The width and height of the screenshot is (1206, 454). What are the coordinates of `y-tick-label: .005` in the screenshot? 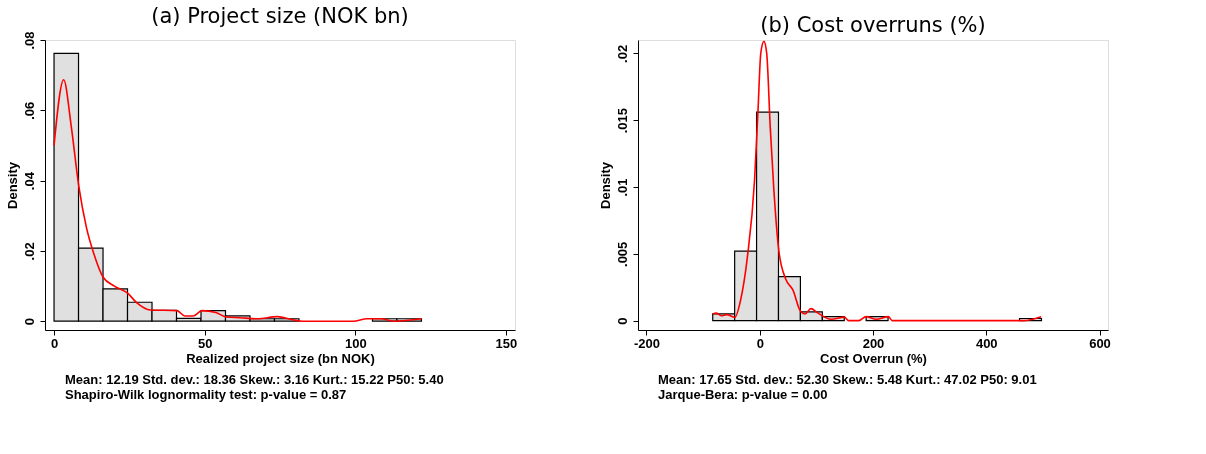 It's located at (622, 254).